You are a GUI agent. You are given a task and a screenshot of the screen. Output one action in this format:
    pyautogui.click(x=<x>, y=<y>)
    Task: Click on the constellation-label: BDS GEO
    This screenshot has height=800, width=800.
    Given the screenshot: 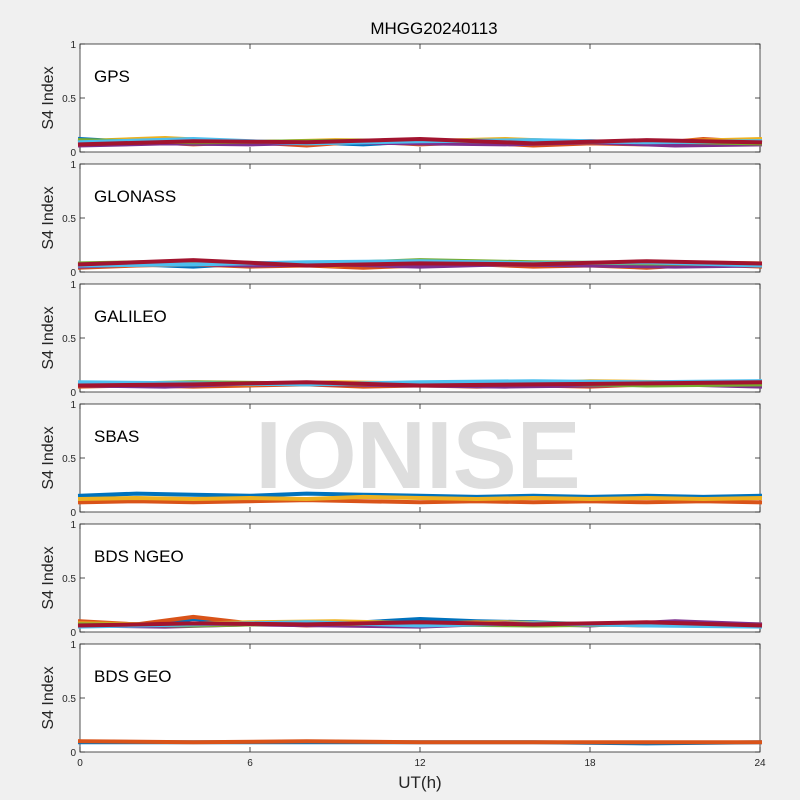 What is the action you would take?
    pyautogui.click(x=132, y=676)
    